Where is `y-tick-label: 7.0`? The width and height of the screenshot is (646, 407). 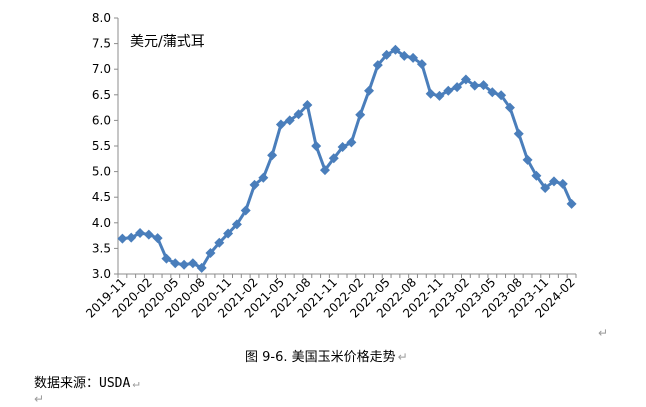 y-tick-label: 7.0 is located at coordinates (101, 69).